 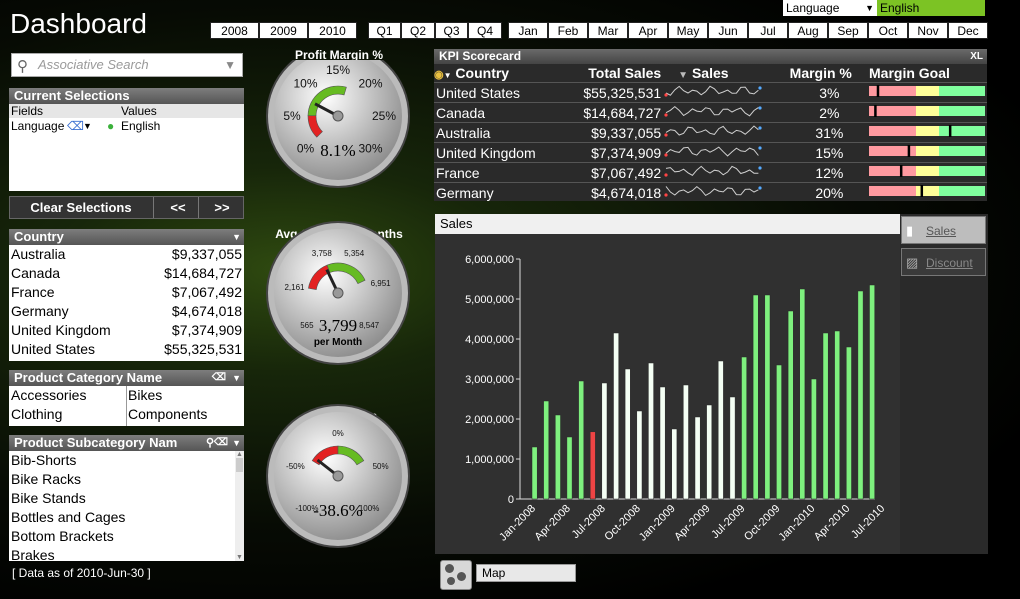 What do you see at coordinates (48, 498) in the screenshot?
I see `list-item: Bike Stands` at bounding box center [48, 498].